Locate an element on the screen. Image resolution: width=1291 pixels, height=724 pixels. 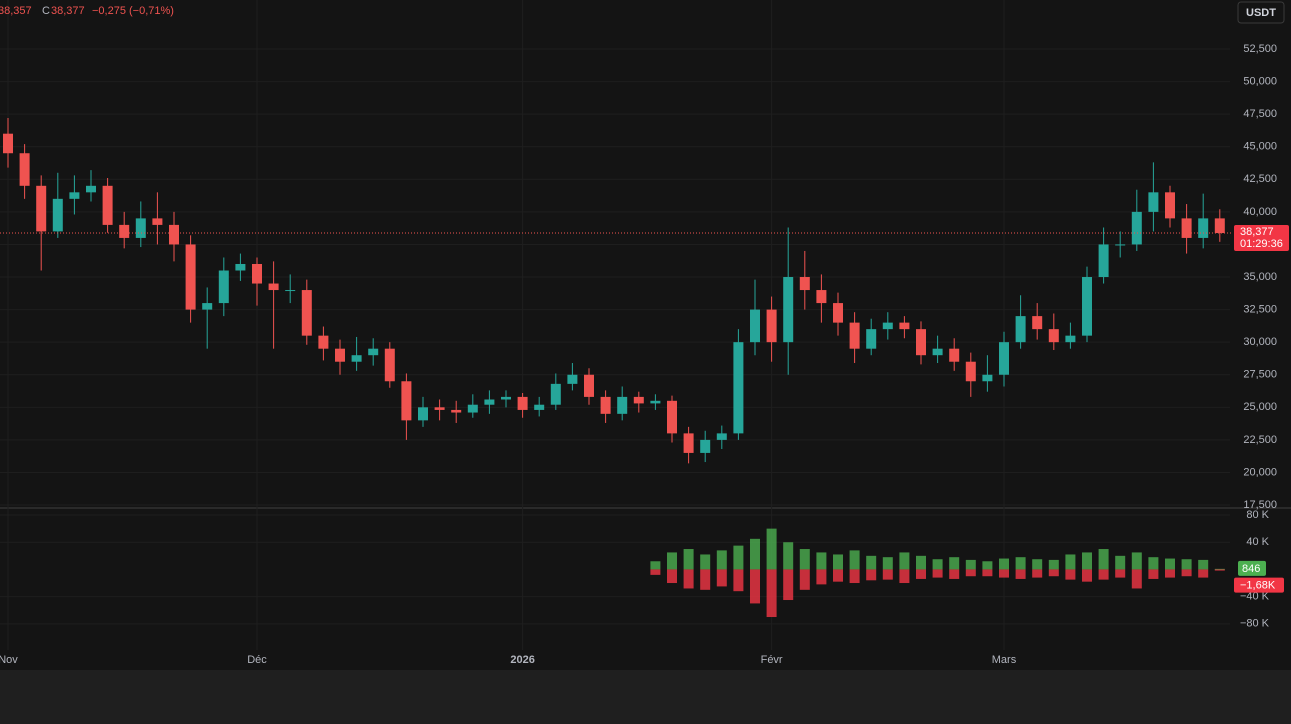
last-sell-label: −1,68K is located at coordinates (1258, 585).